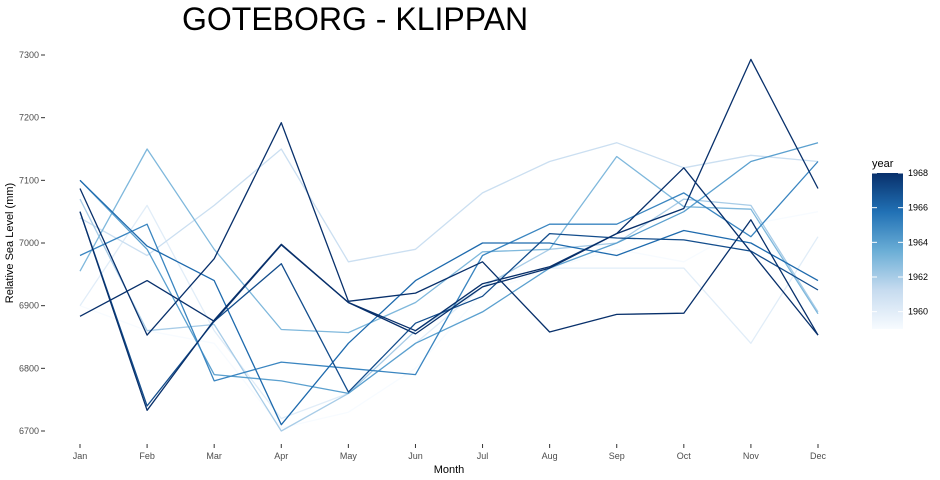 This screenshot has width=940, height=480. Describe the element at coordinates (355, 19) in the screenshot. I see `chart-title: GOTEBORG - KLIPPAN` at that location.